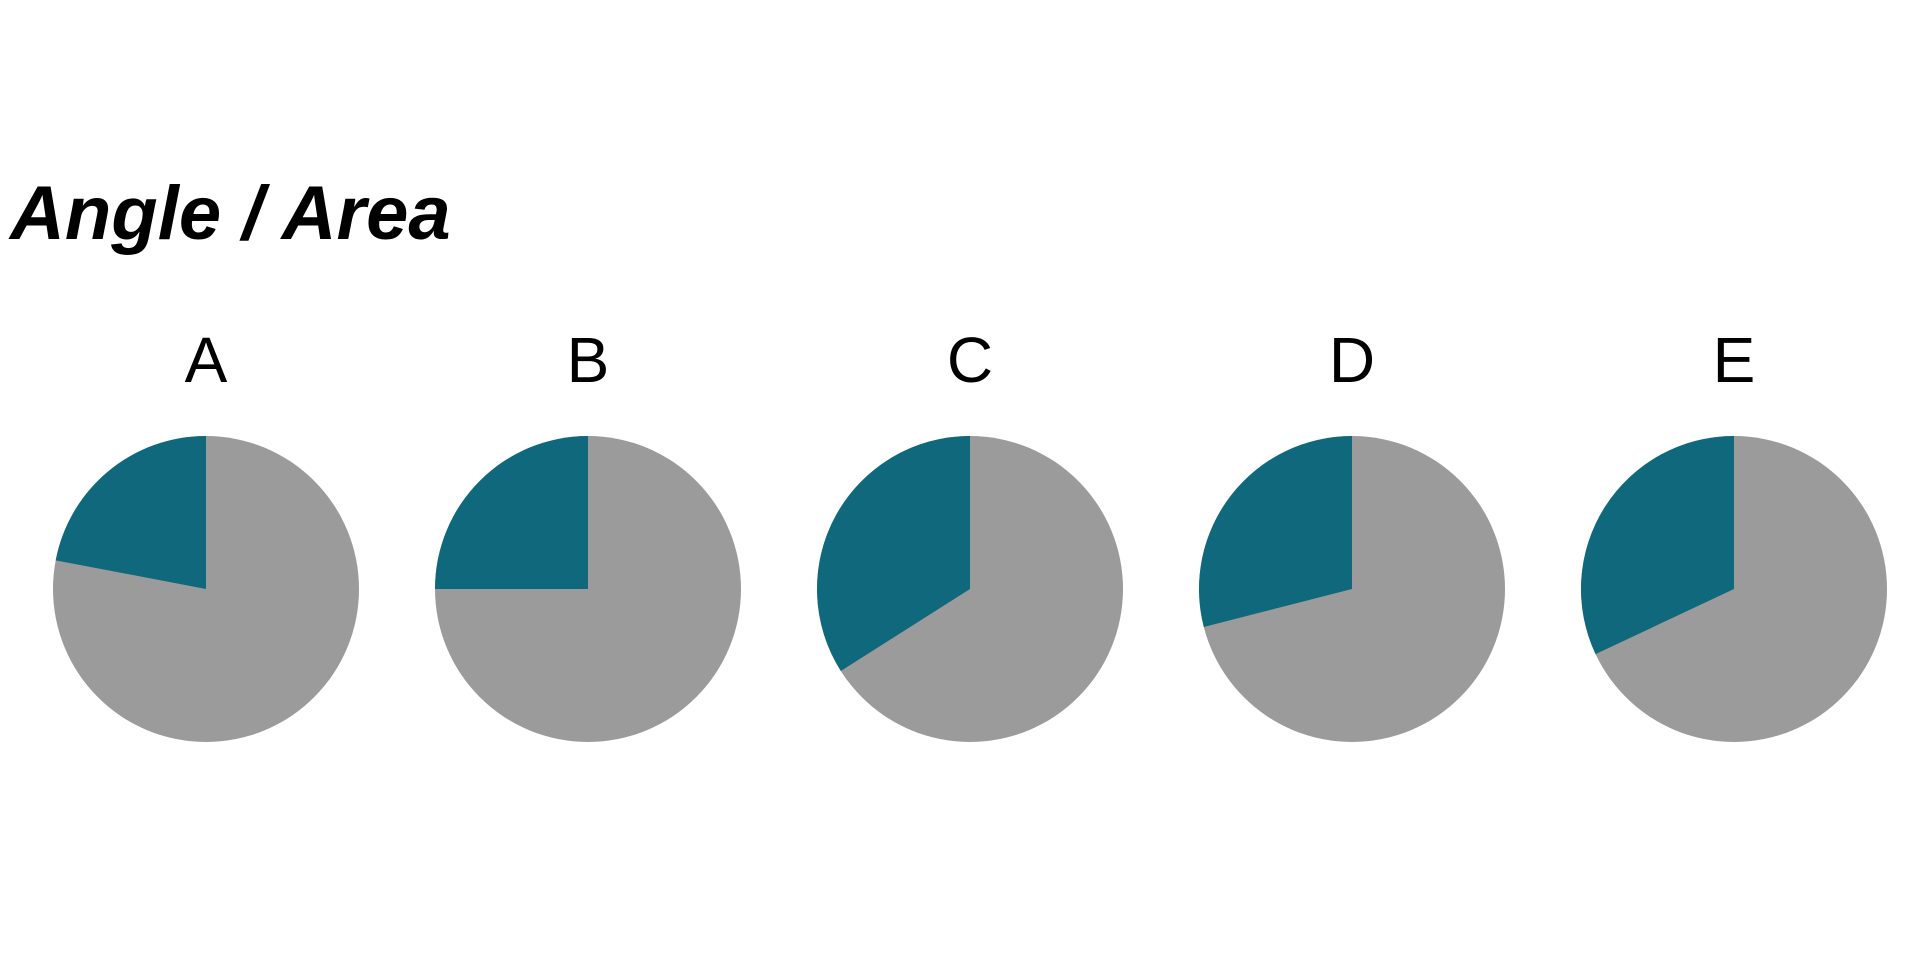 Image resolution: width=1920 pixels, height=960 pixels. Describe the element at coordinates (1734, 360) in the screenshot. I see `pie-label-e: E` at that location.